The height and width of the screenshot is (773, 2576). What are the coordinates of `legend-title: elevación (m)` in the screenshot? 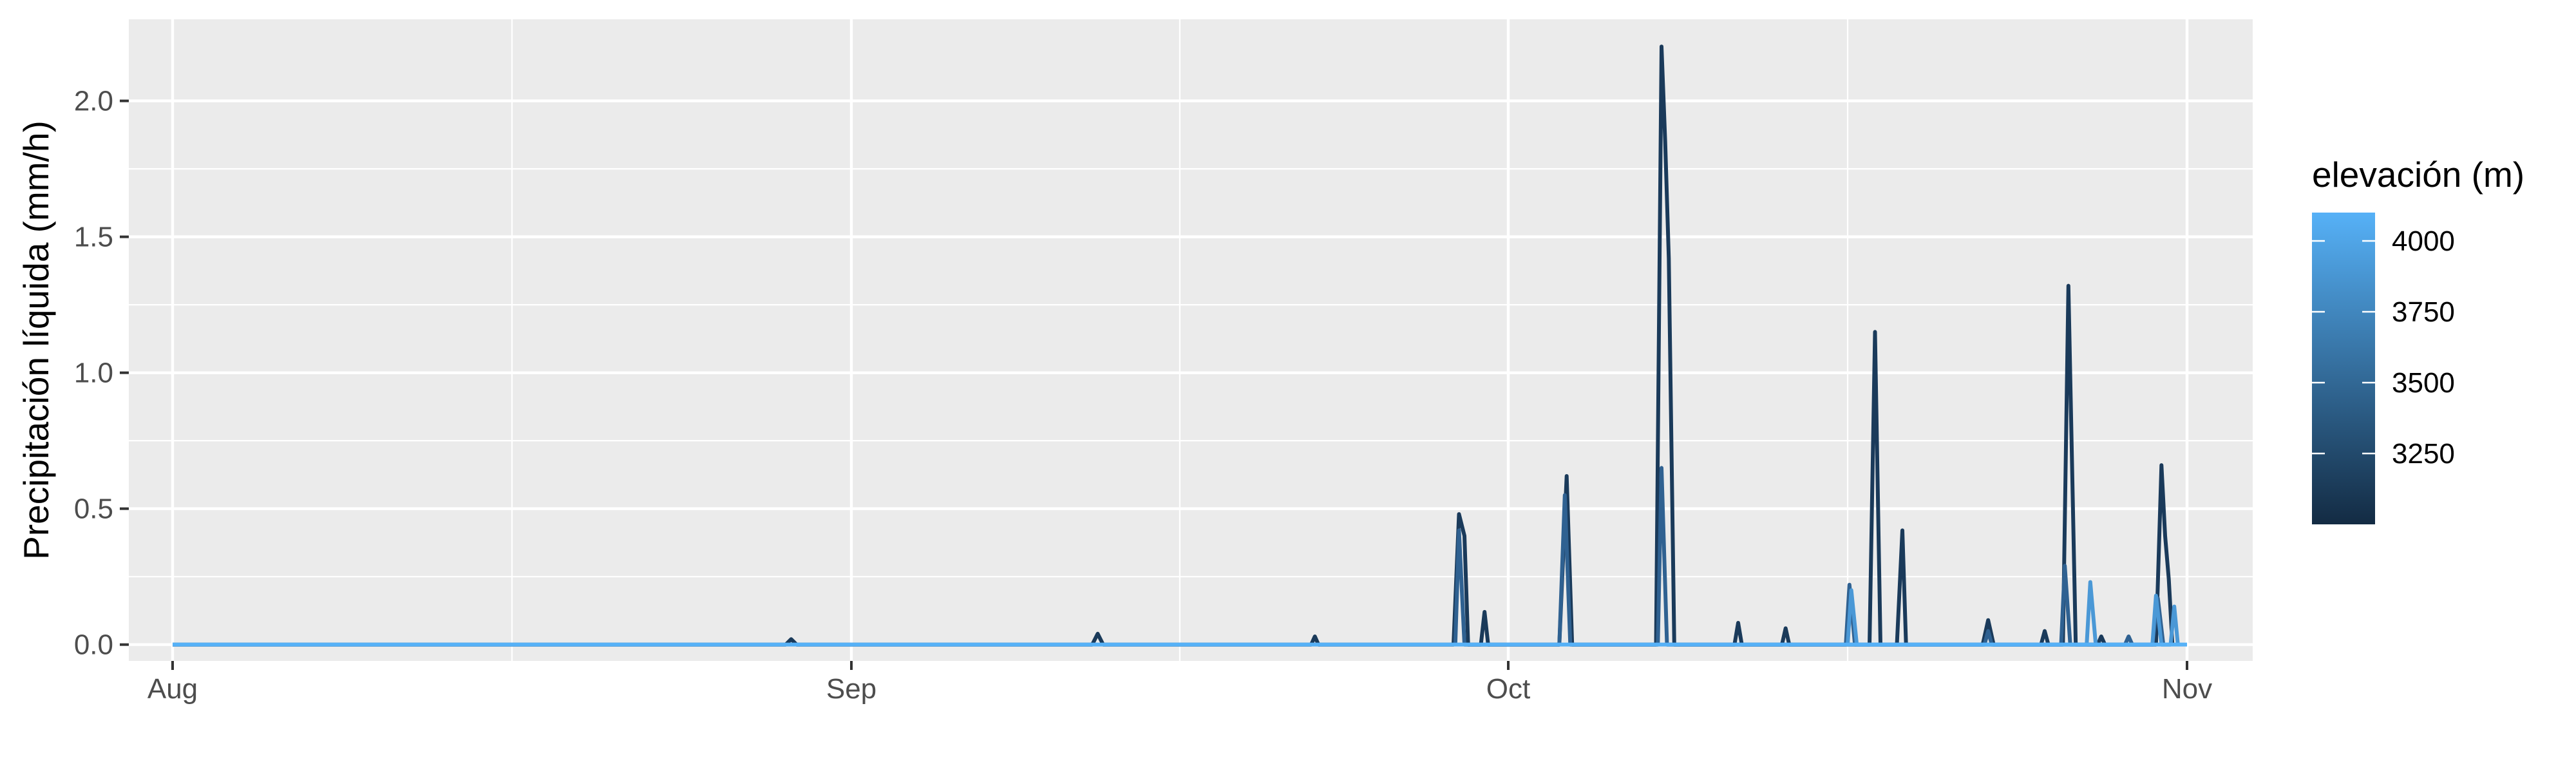 It's located at (2418, 175).